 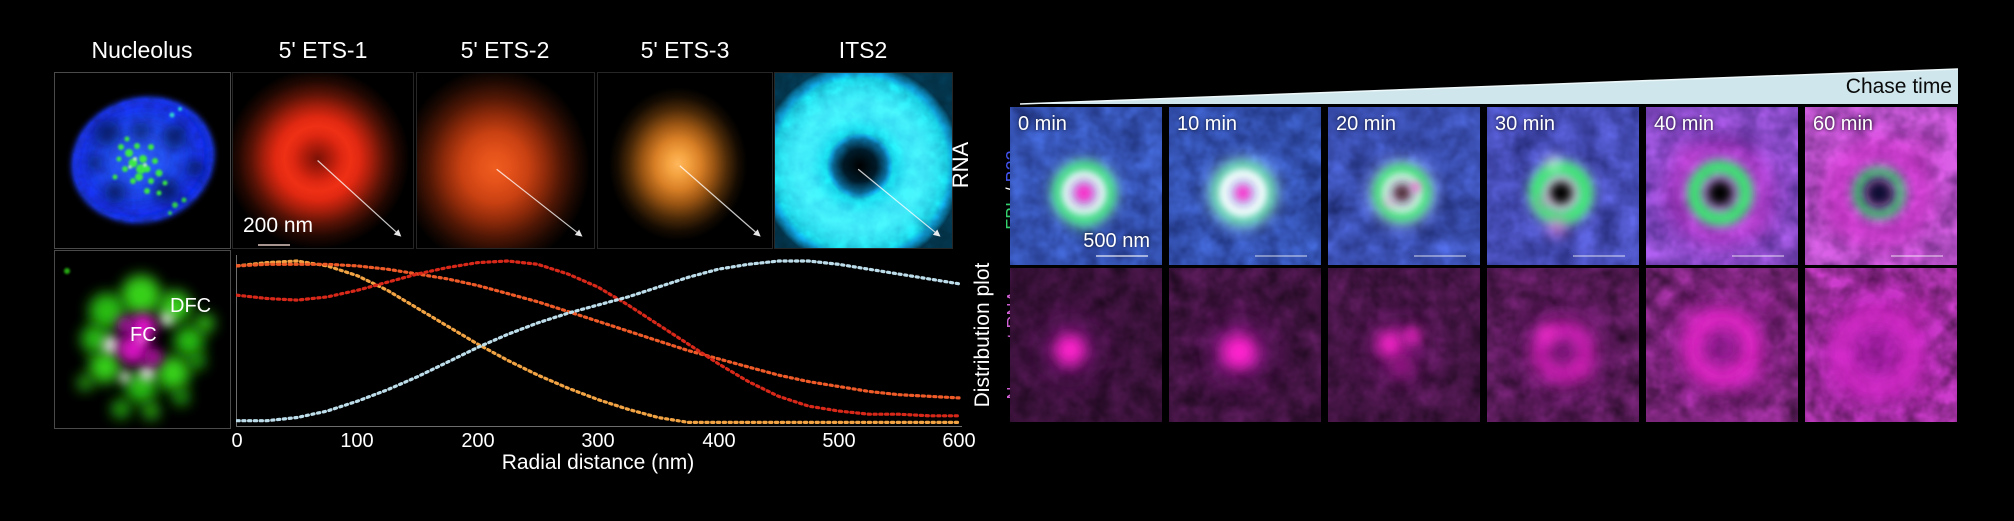 I want to click on time-label: 20 min, so click(x=1366, y=124).